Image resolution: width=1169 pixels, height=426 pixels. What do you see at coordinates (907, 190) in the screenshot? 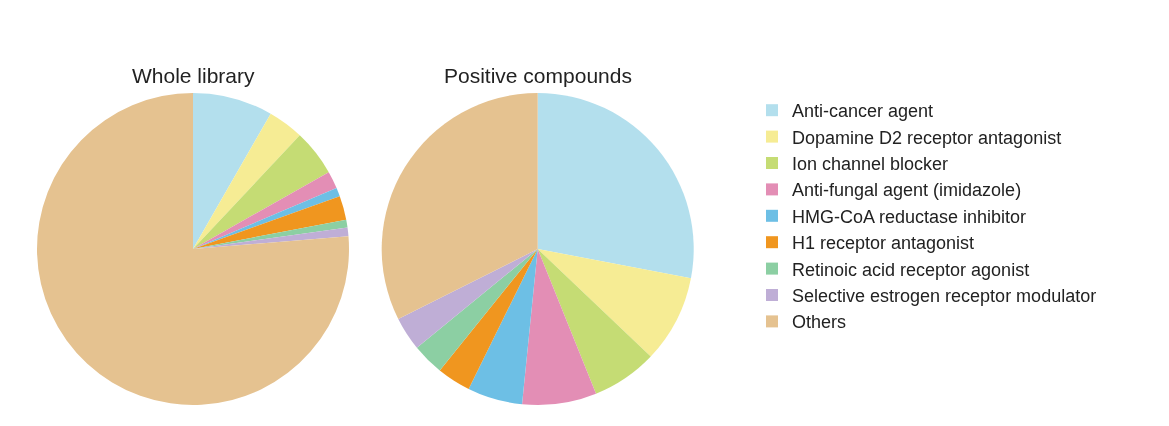
I see `legend-label: Anti-fungal agent (imidazole)` at bounding box center [907, 190].